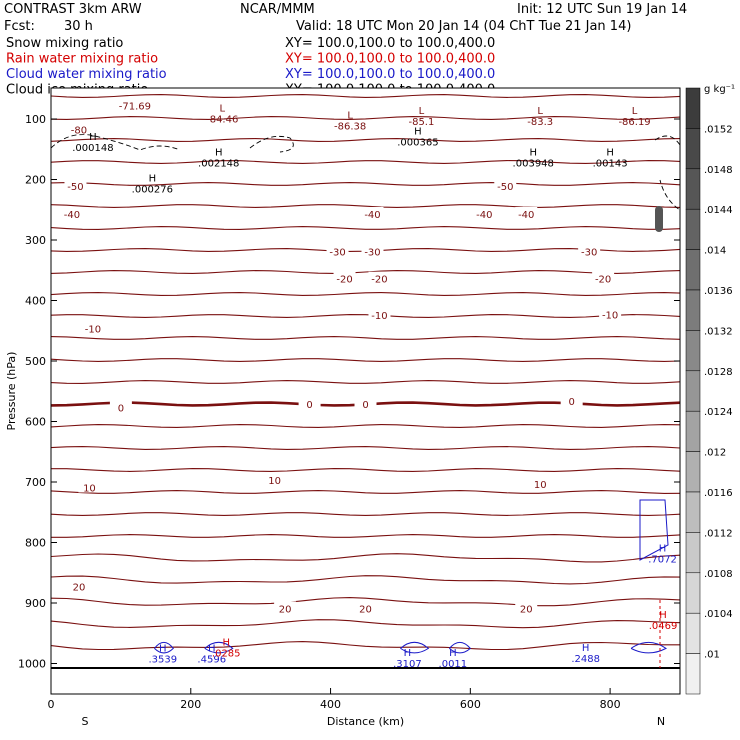 This screenshot has height=740, width=740. Describe the element at coordinates (211, 659) in the screenshot. I see `cloud-water-high-value: .4596` at that location.